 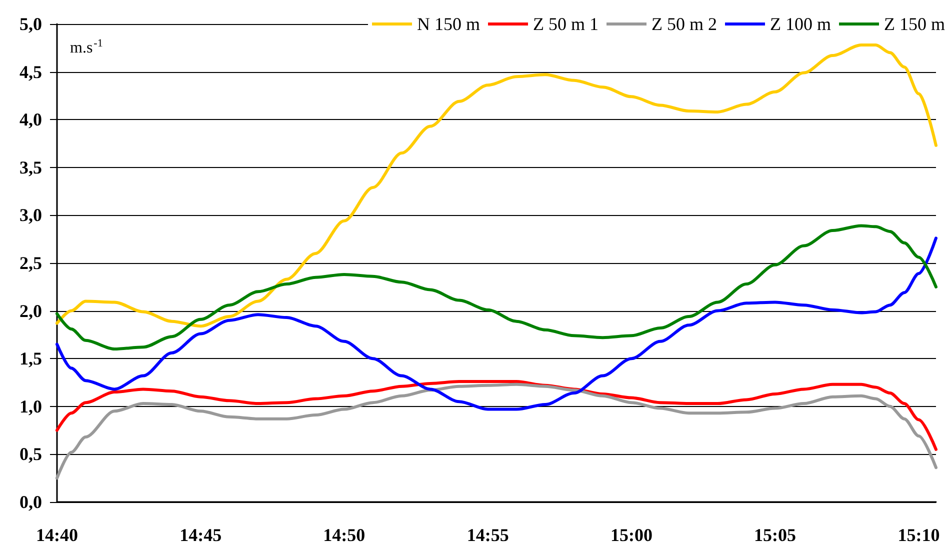 What do you see at coordinates (31, 310) in the screenshot?
I see `y-tick-label: 2,0` at bounding box center [31, 310].